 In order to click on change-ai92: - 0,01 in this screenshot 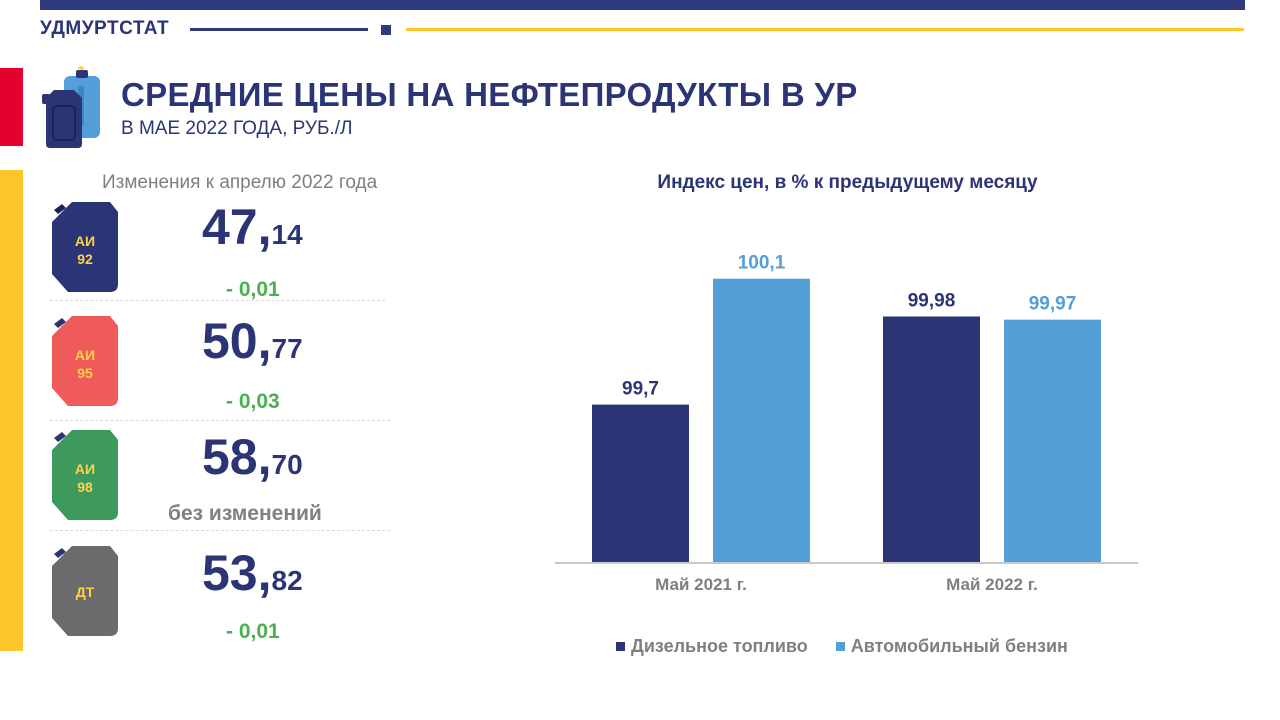, I will do `click(253, 289)`.